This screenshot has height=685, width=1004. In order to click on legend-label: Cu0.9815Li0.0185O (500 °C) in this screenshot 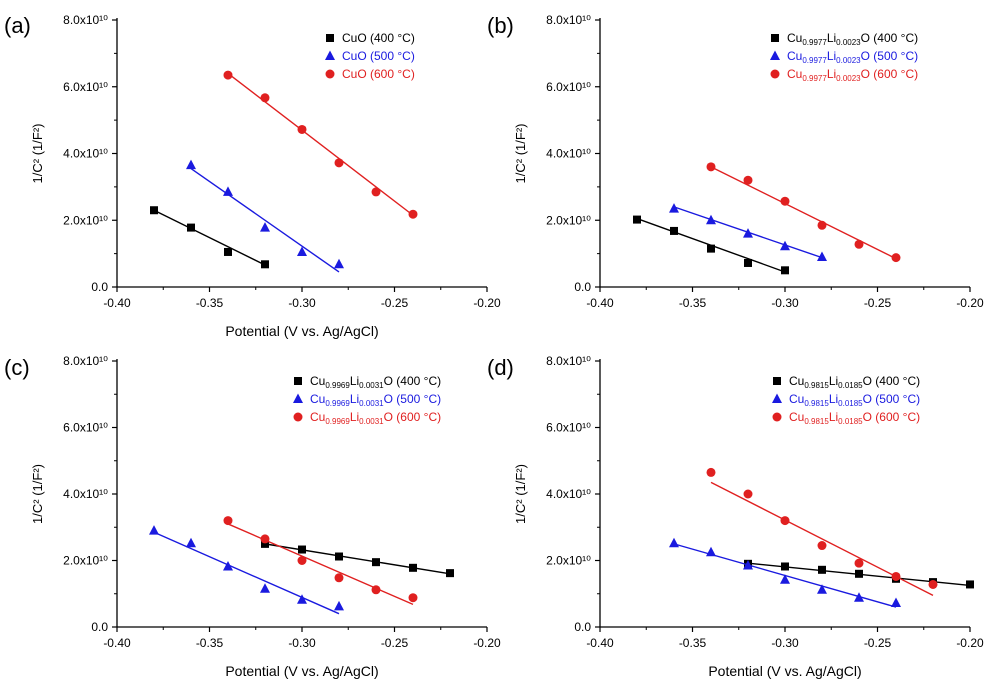, I will do `click(854, 400)`.